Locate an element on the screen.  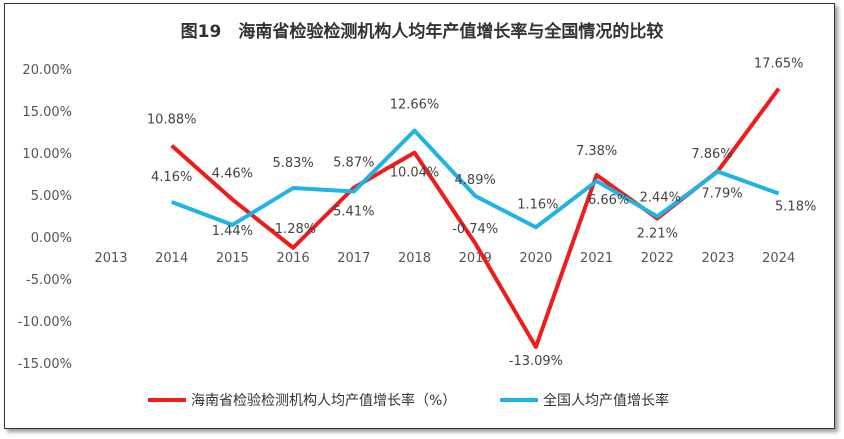
legend-label-hainan: 海南省检验检测机构人均产值增长率（%） is located at coordinates (323, 400).